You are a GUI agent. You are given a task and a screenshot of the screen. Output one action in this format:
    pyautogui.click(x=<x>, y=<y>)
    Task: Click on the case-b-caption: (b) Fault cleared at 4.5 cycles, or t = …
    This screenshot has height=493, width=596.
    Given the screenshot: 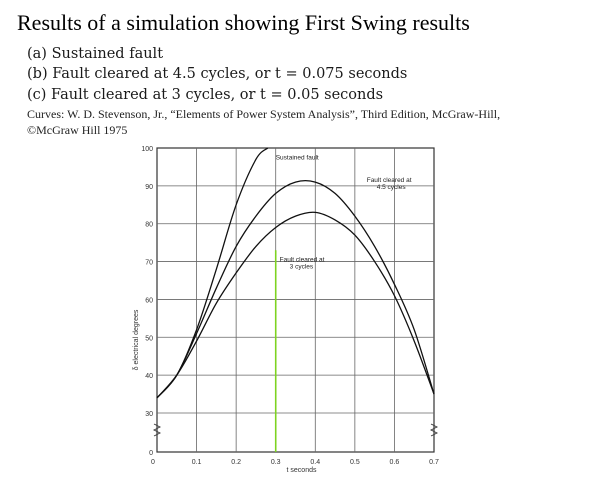 What is the action you would take?
    pyautogui.click(x=217, y=74)
    